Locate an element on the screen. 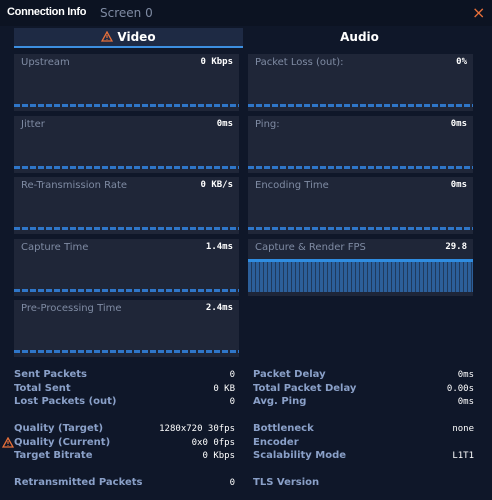  graph-card: Capture Time 1.4ms is located at coordinates (126, 267).